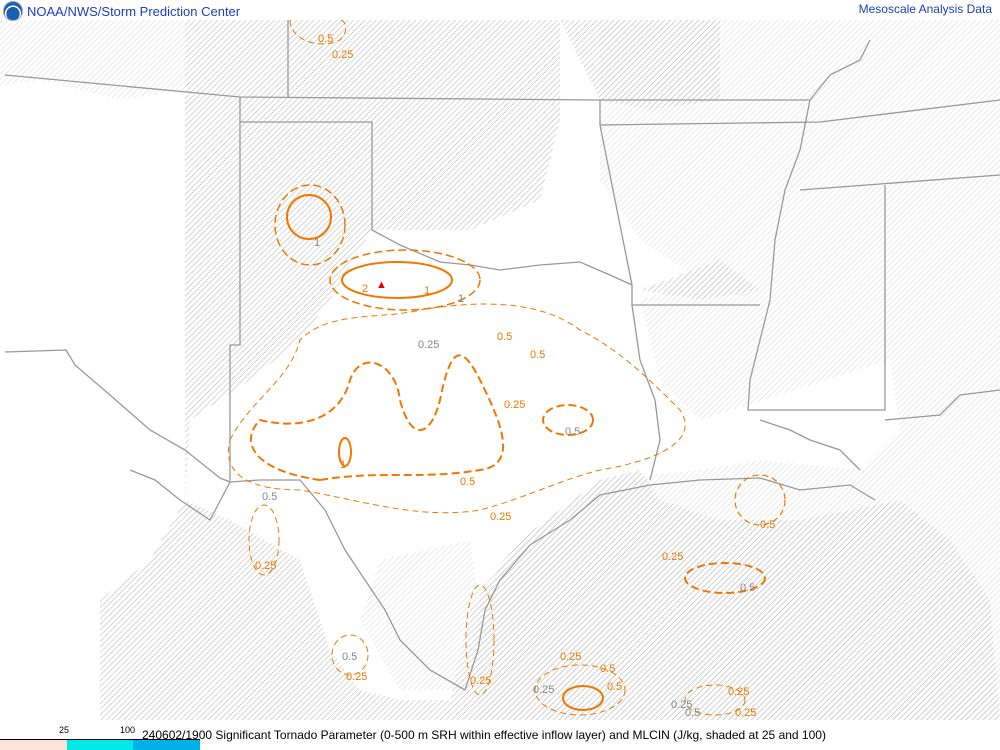  I want to click on contour-label: 2, so click(365, 289).